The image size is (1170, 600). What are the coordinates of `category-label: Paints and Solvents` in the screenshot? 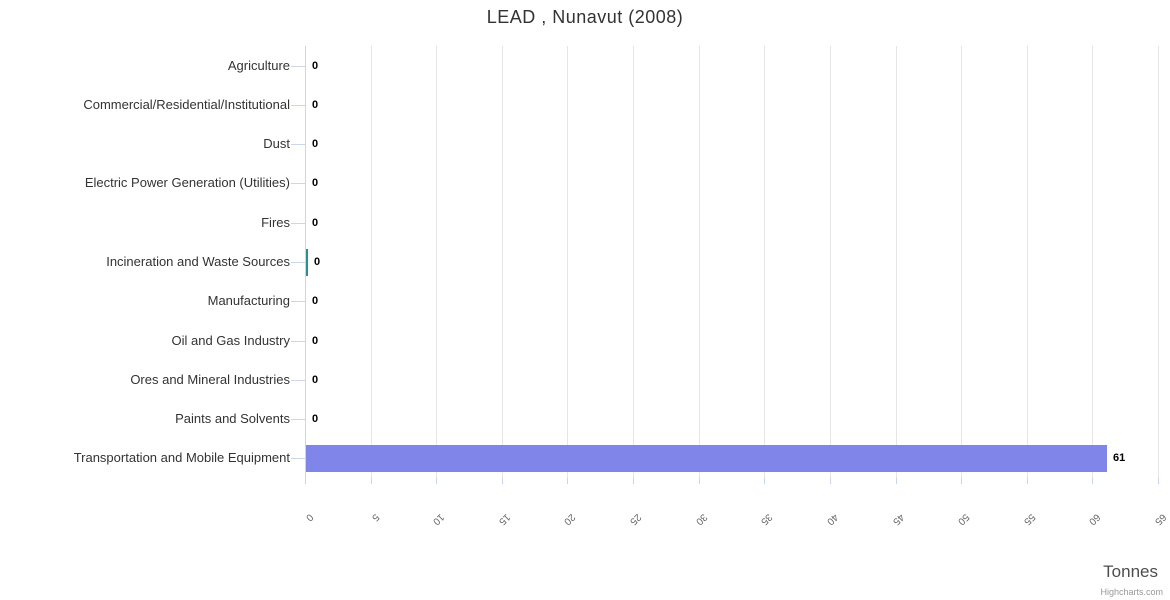 It's located at (232, 418).